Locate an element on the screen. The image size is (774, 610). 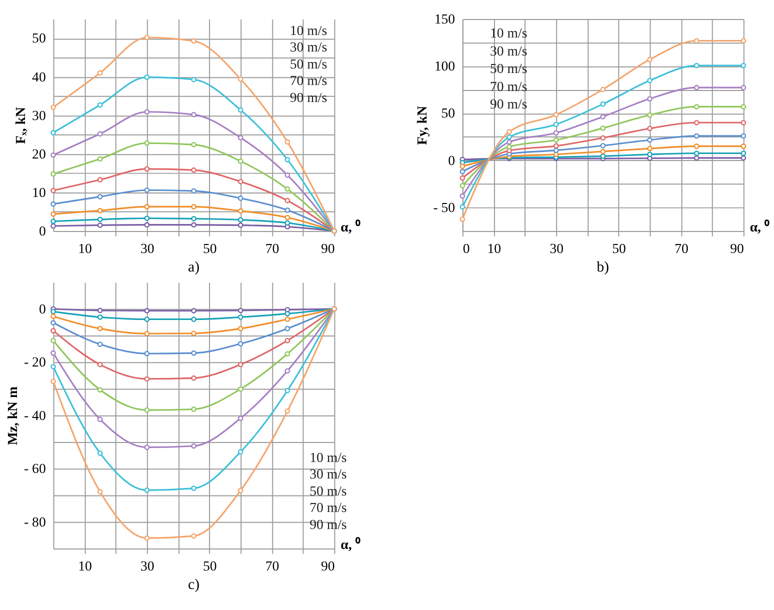
y-axis-title: Fy, kN is located at coordinates (422, 126).